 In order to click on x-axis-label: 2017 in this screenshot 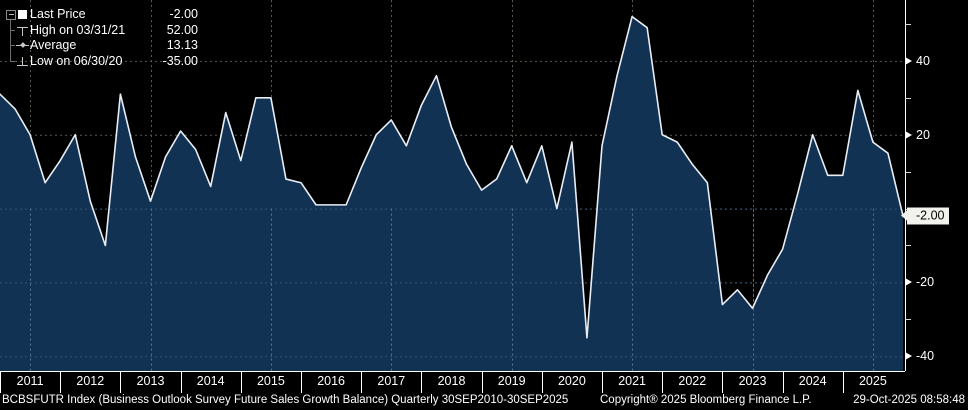, I will do `click(391, 381)`.